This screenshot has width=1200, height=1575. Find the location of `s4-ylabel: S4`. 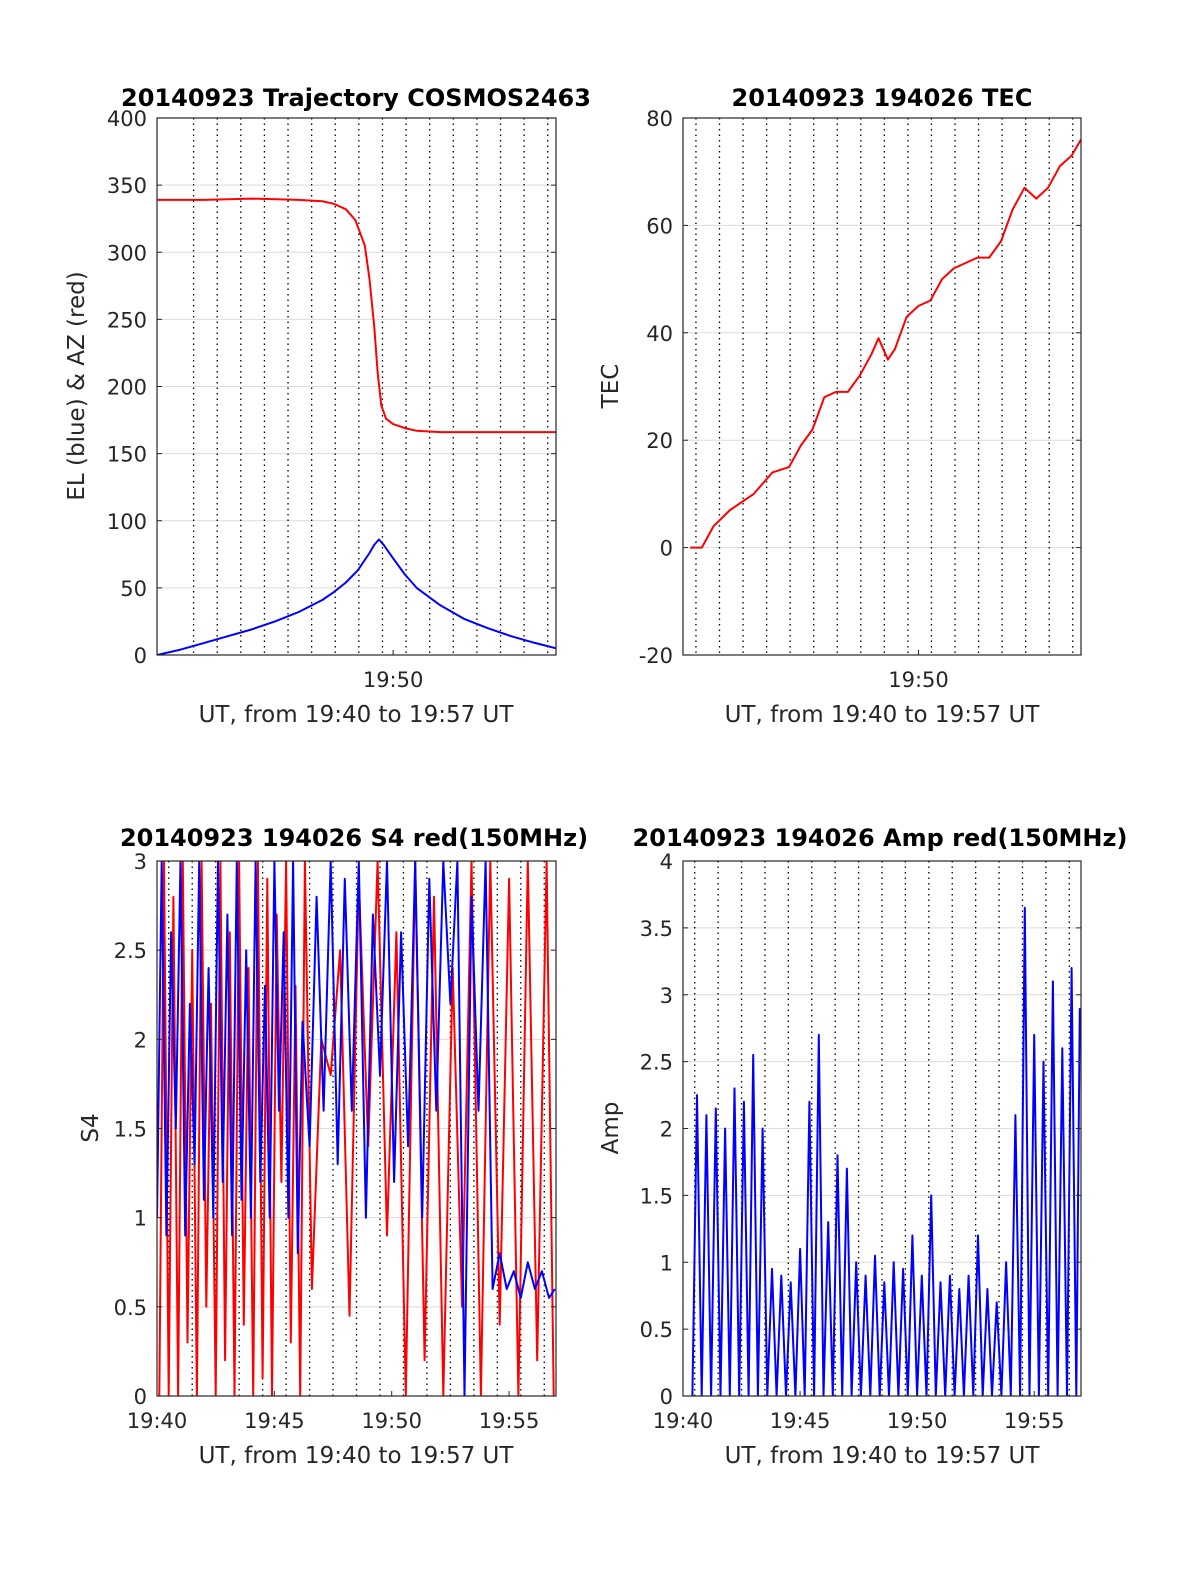

s4-ylabel: S4 is located at coordinates (91, 1127).